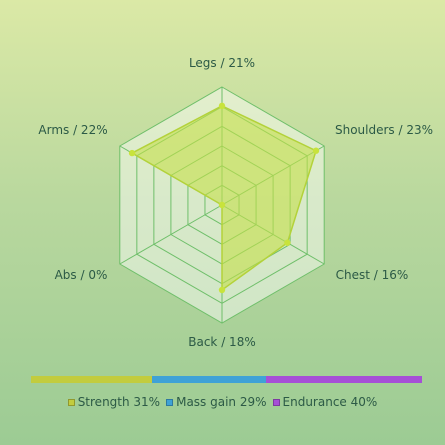  What do you see at coordinates (81, 275) in the screenshot?
I see `axis-label-abs: Abs / 0%` at bounding box center [81, 275].